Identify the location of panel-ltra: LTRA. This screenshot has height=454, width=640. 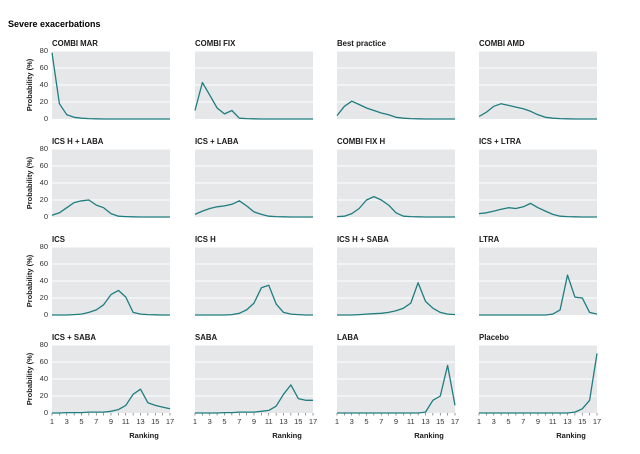
(538, 275).